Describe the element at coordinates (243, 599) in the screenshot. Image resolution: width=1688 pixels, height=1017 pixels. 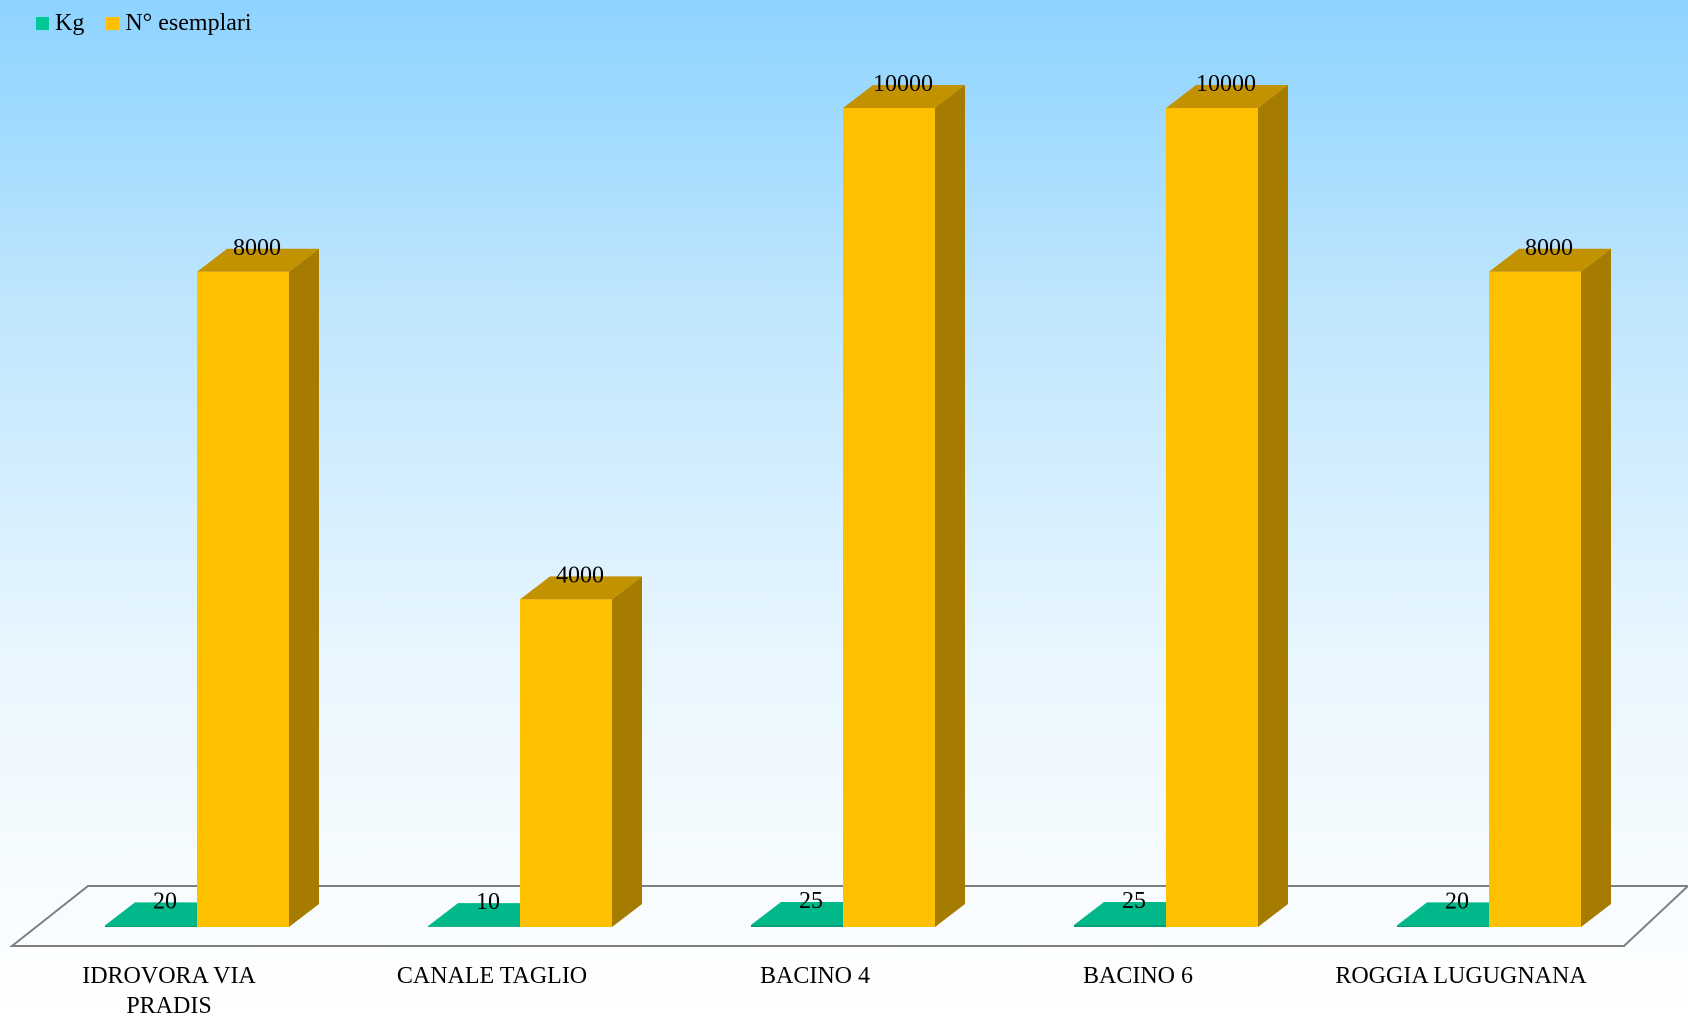
I see `bar-n-esemplari-idrovora-via-pradis` at that location.